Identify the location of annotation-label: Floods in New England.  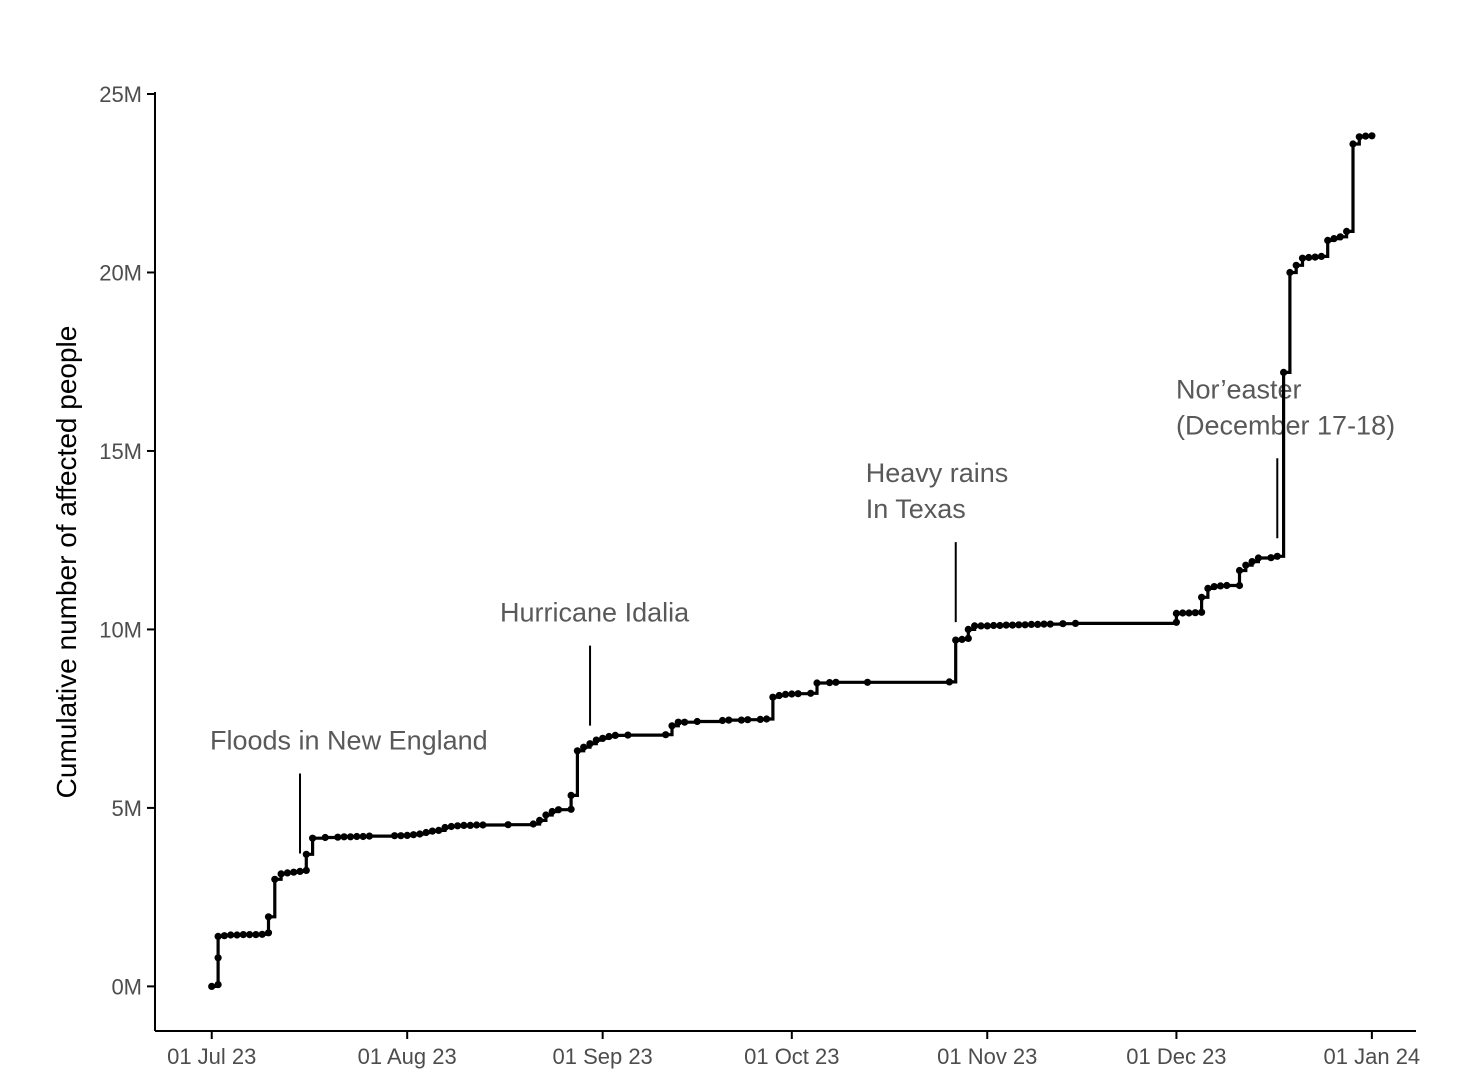
(349, 740).